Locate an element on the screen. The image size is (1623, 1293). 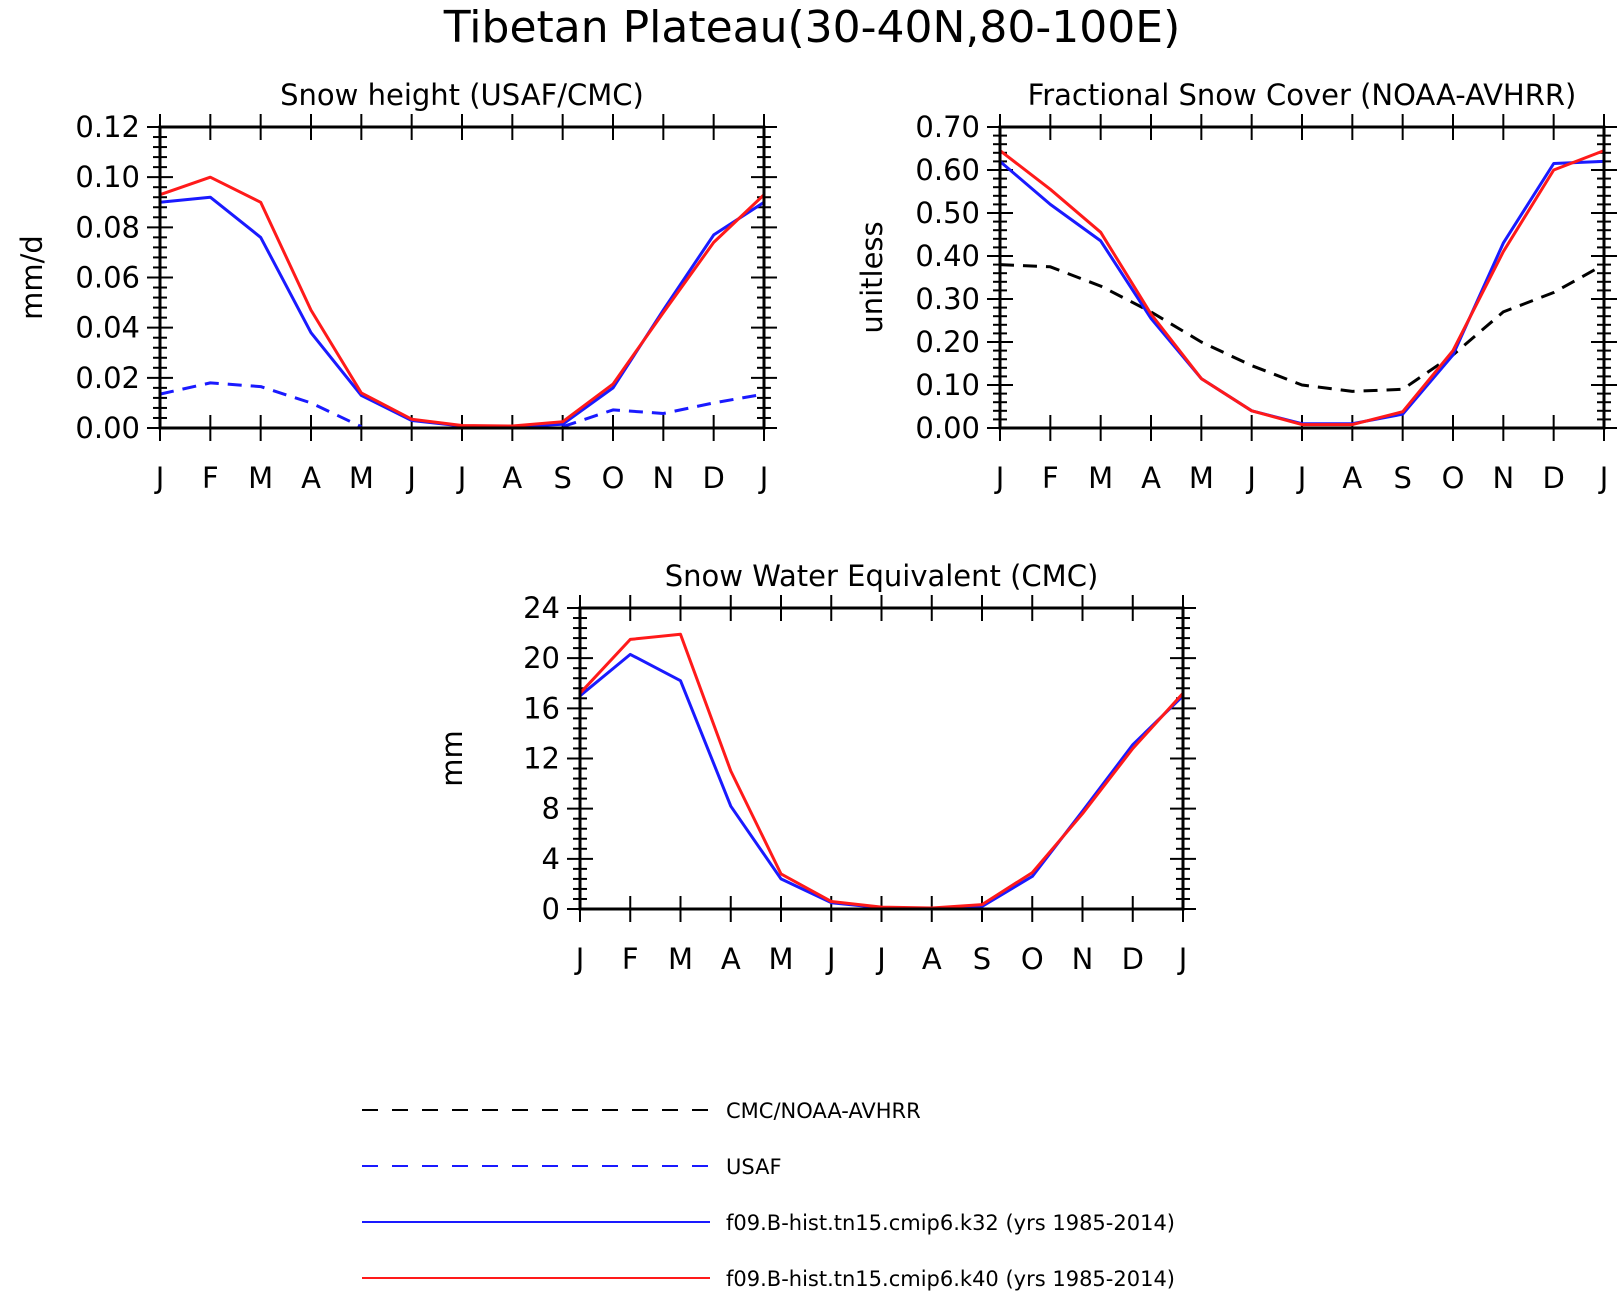
y-tick-label: 24 is located at coordinates (541, 608).